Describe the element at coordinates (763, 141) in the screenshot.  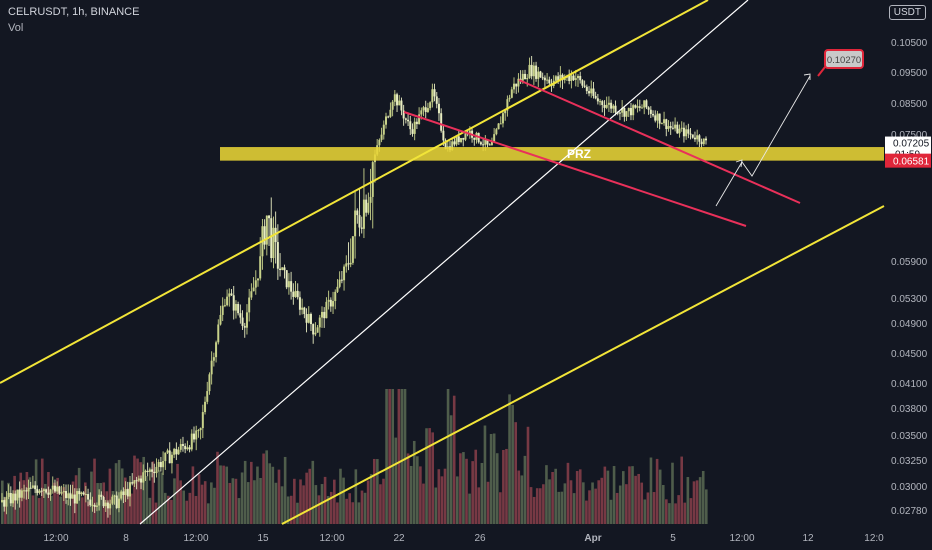
I see `projection-path` at that location.